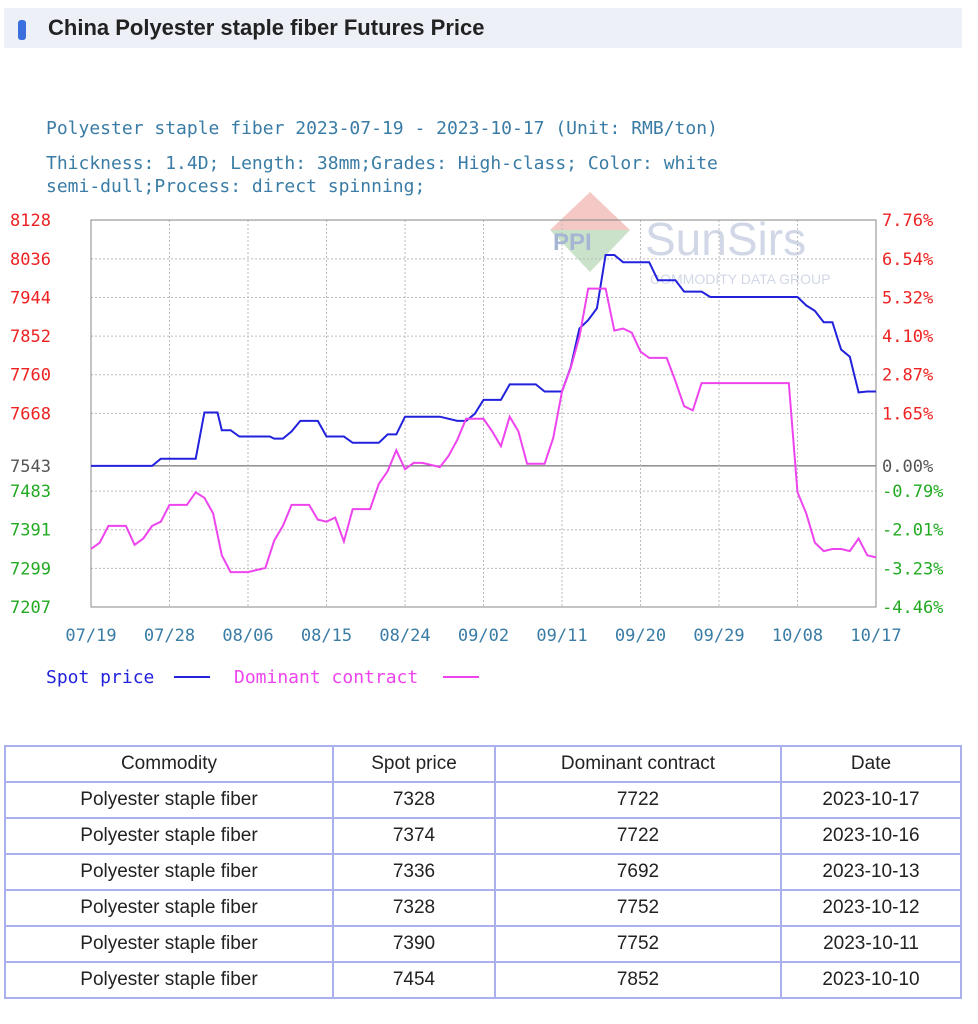 The height and width of the screenshot is (1024, 978). Describe the element at coordinates (414, 872) in the screenshot. I see `cell-spot: 7336` at that location.